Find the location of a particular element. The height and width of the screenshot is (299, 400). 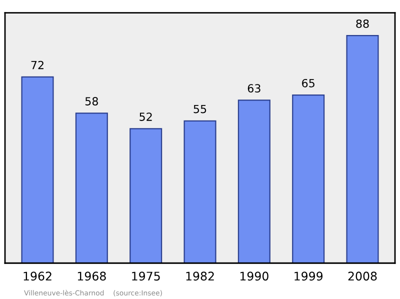

x-tick-label: 1968 is located at coordinates (92, 276).